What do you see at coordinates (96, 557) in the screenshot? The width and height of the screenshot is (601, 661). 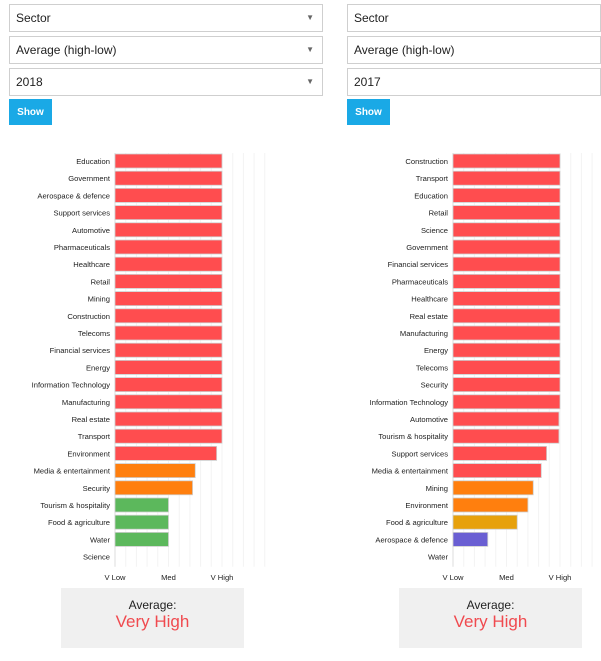 I see `category-label: Science` at bounding box center [96, 557].